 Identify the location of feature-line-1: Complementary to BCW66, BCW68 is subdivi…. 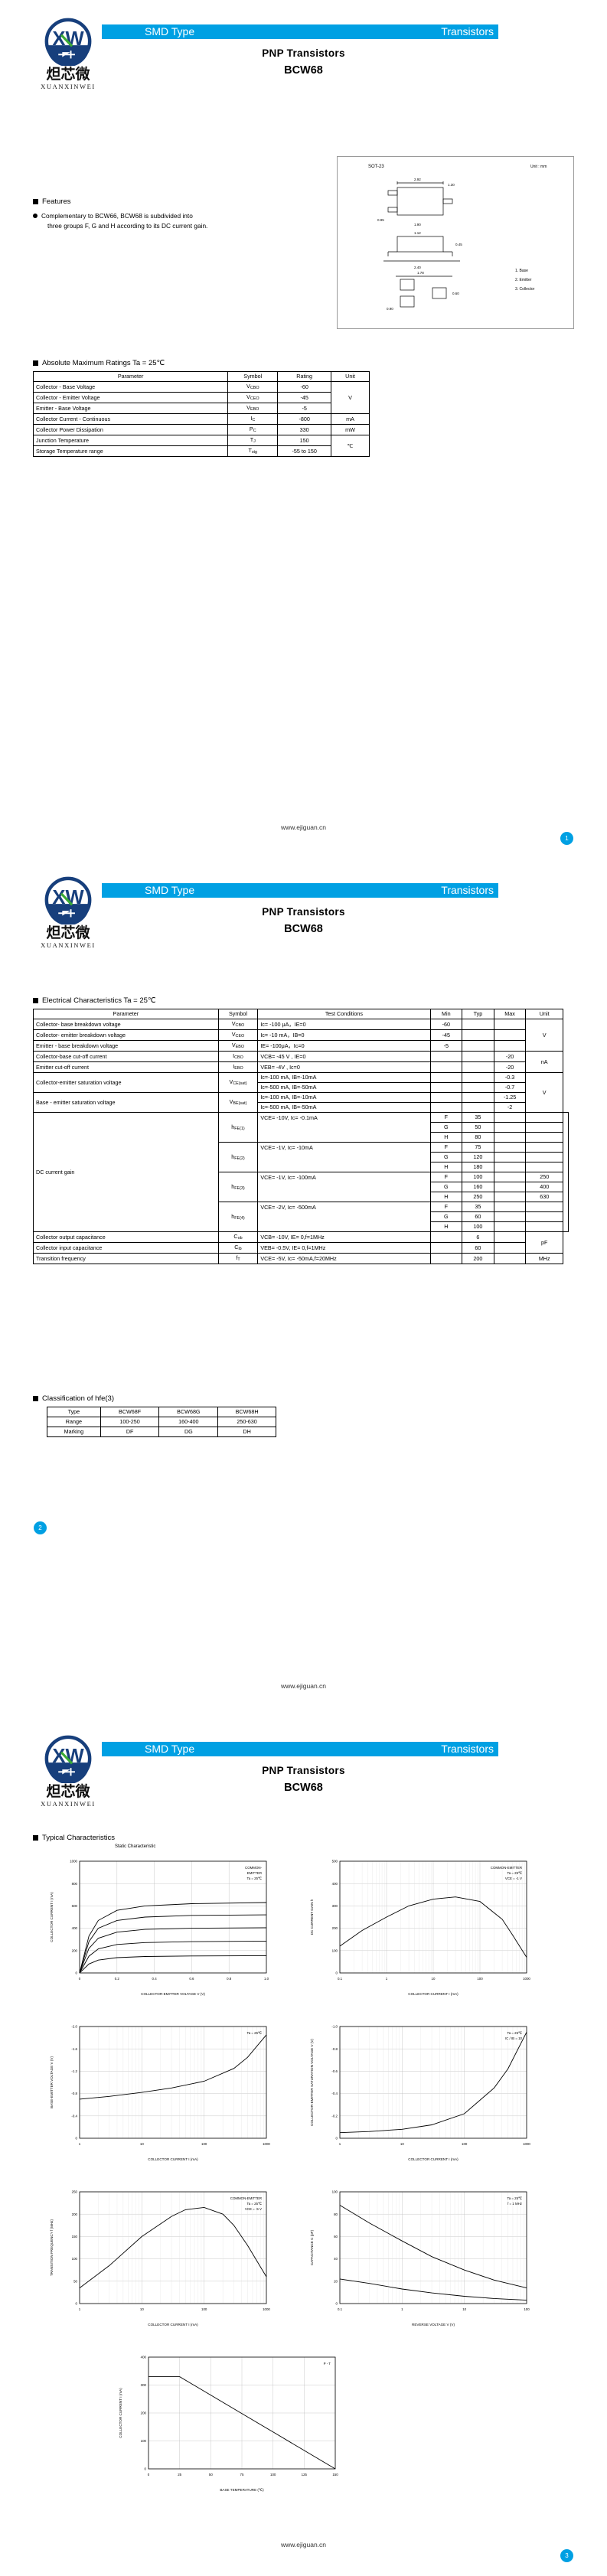
(117, 216).